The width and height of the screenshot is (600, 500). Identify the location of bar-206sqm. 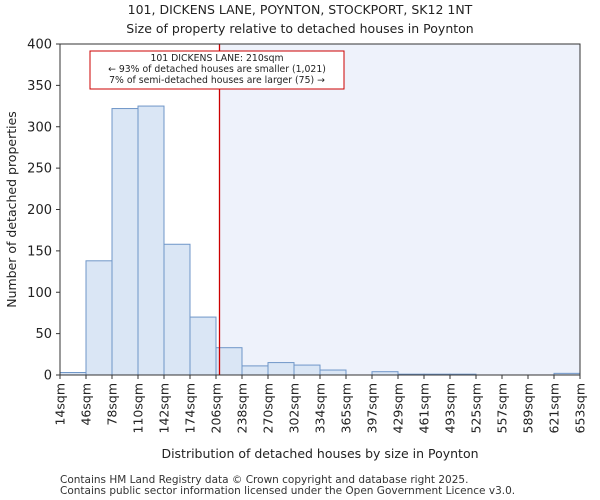
(229, 361).